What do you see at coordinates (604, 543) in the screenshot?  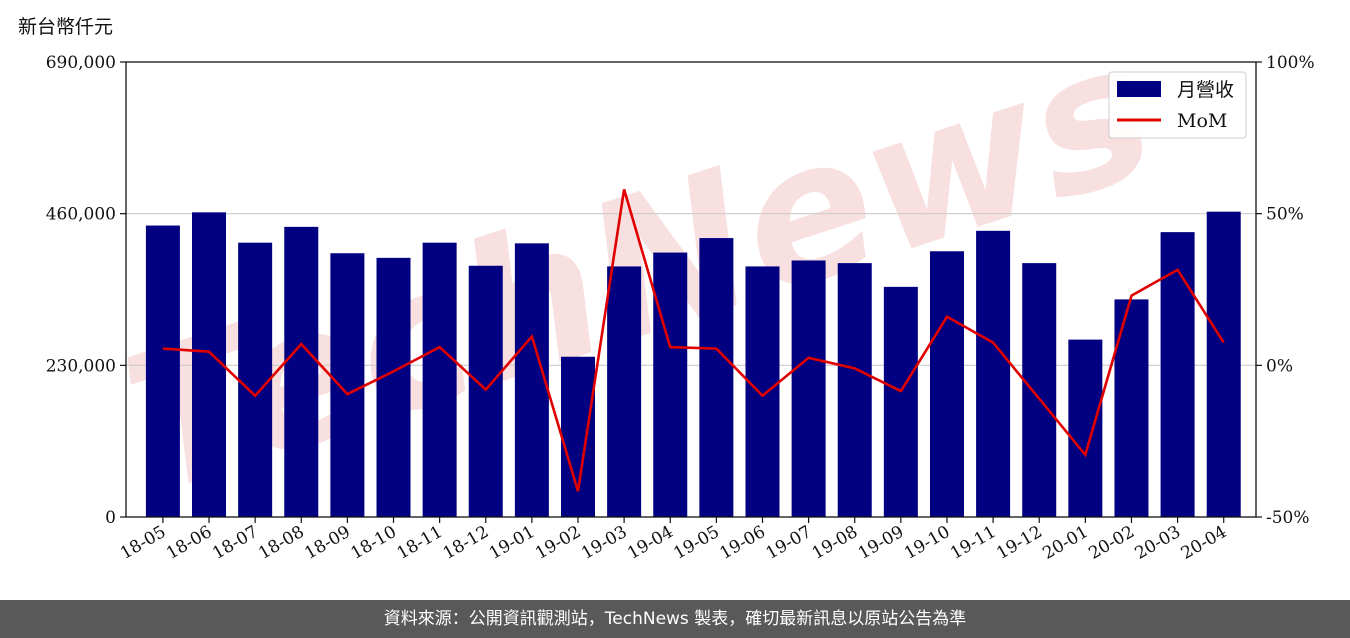 I see `x-tick-label: 19-03` at bounding box center [604, 543].